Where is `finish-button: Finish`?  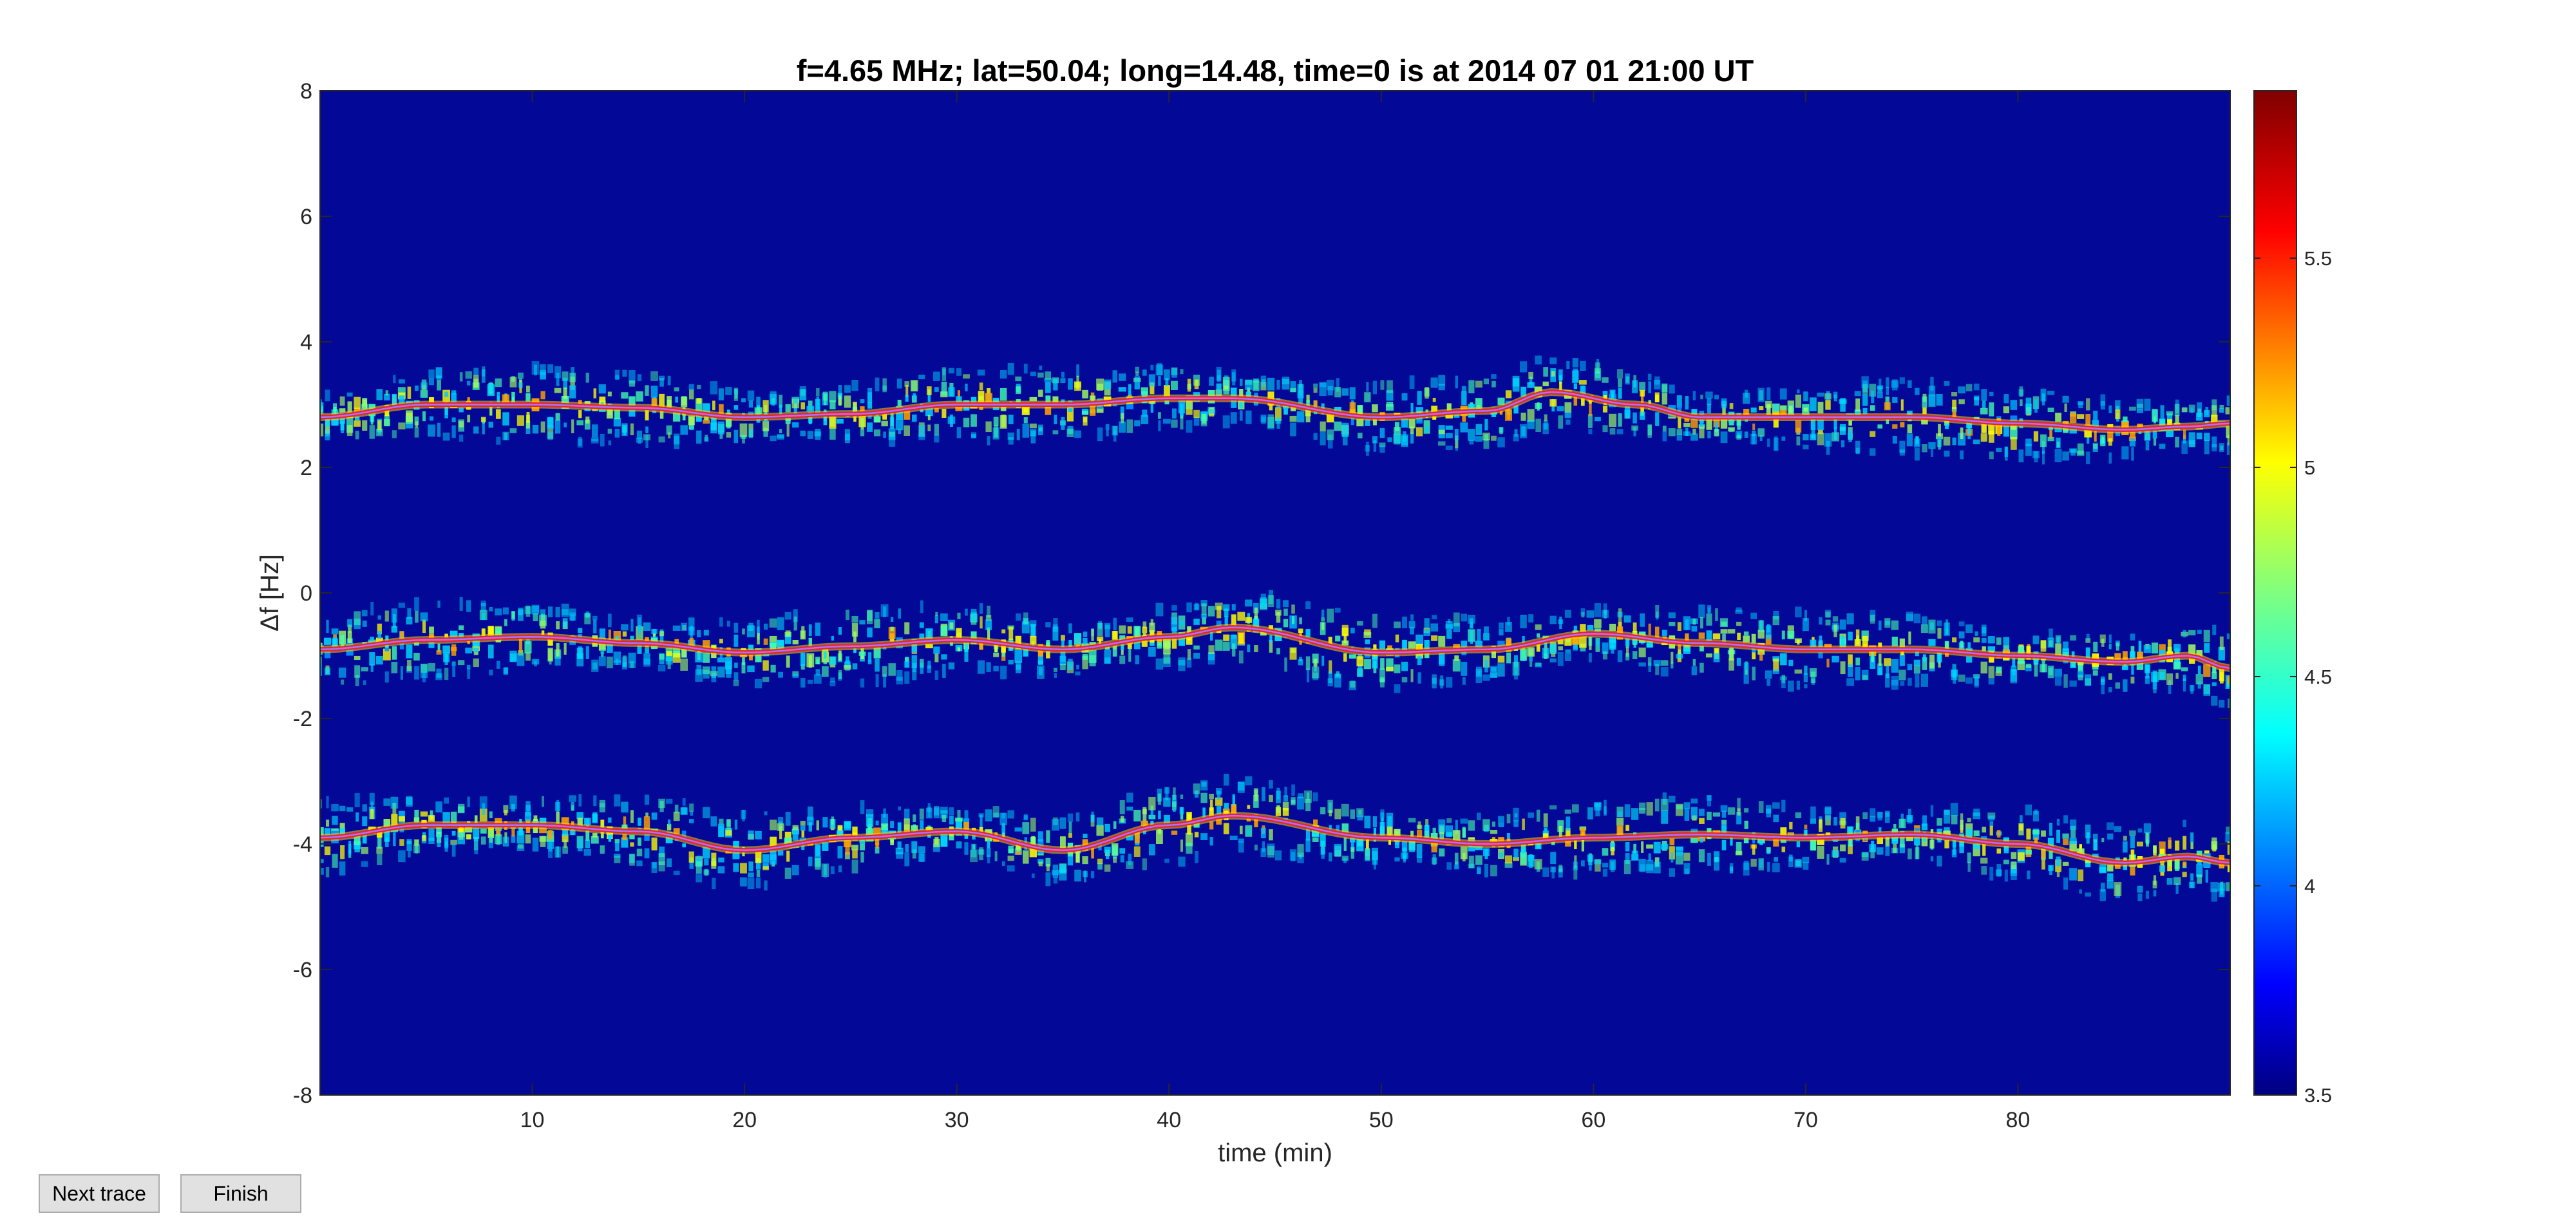
finish-button: Finish is located at coordinates (240, 1193).